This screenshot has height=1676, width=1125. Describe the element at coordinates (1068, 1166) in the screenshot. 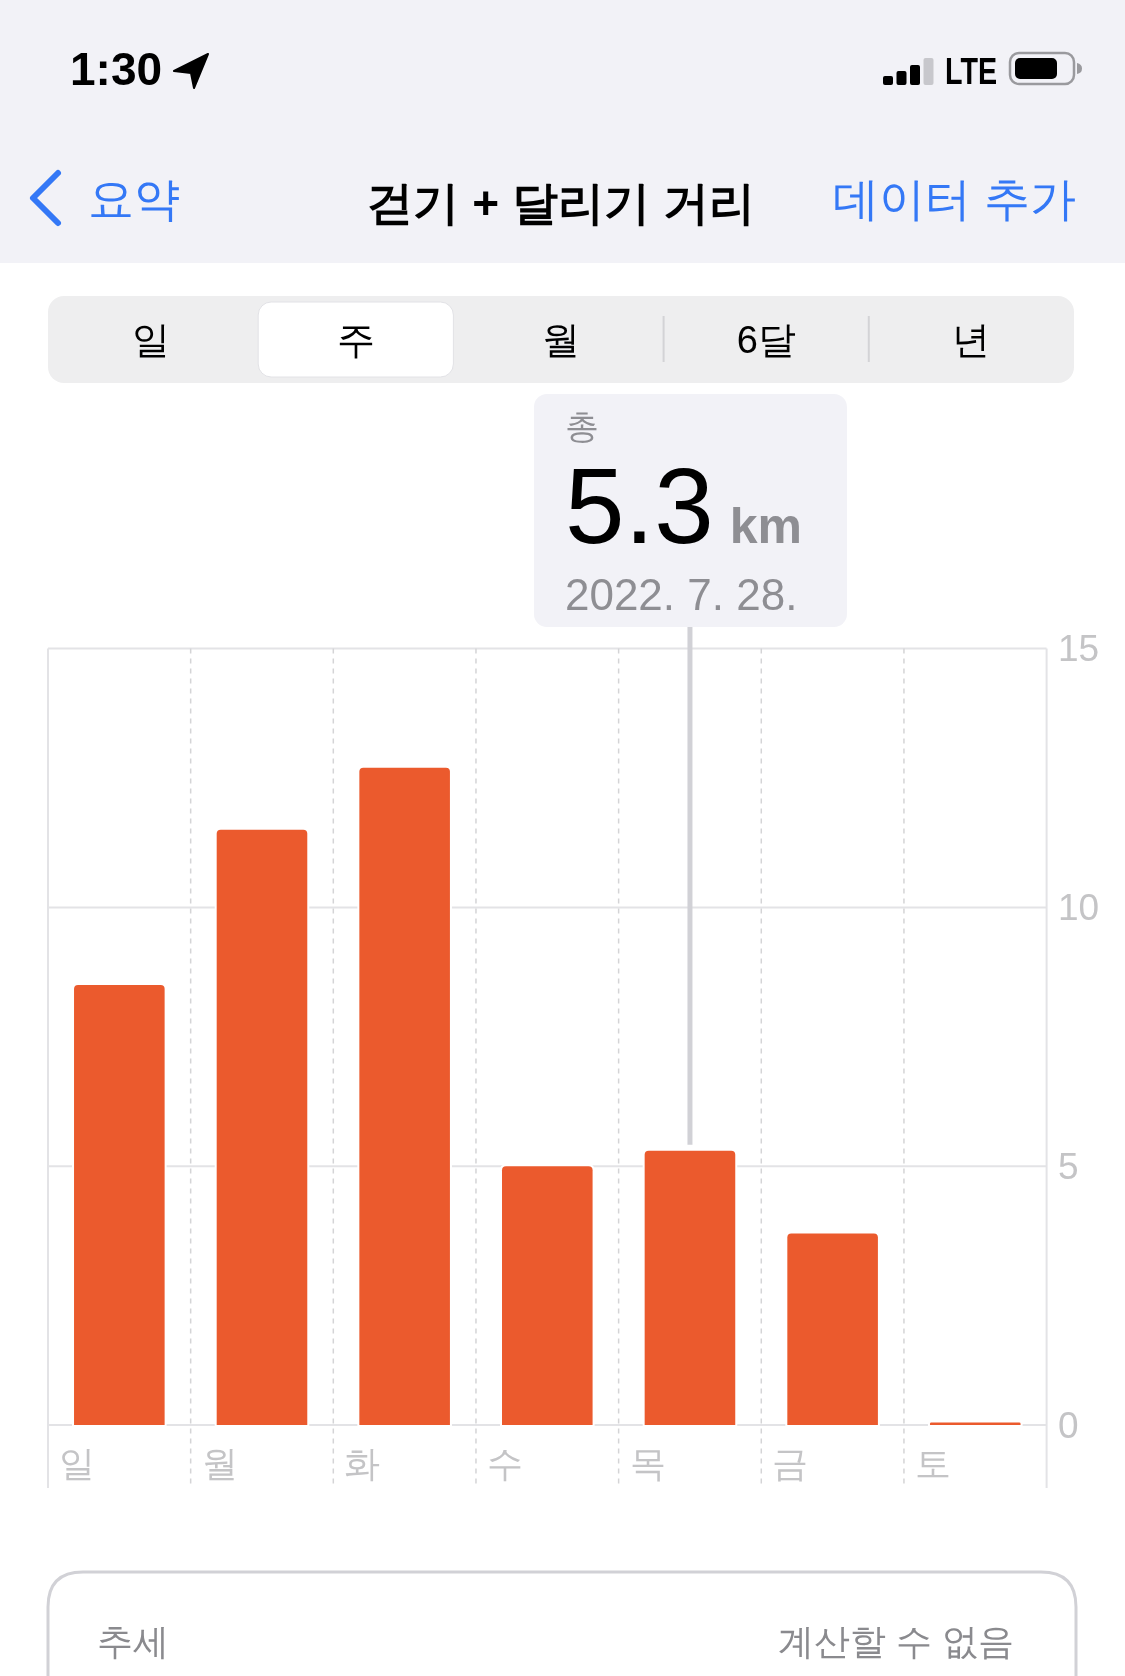

I see `y-tick-label: 5` at that location.